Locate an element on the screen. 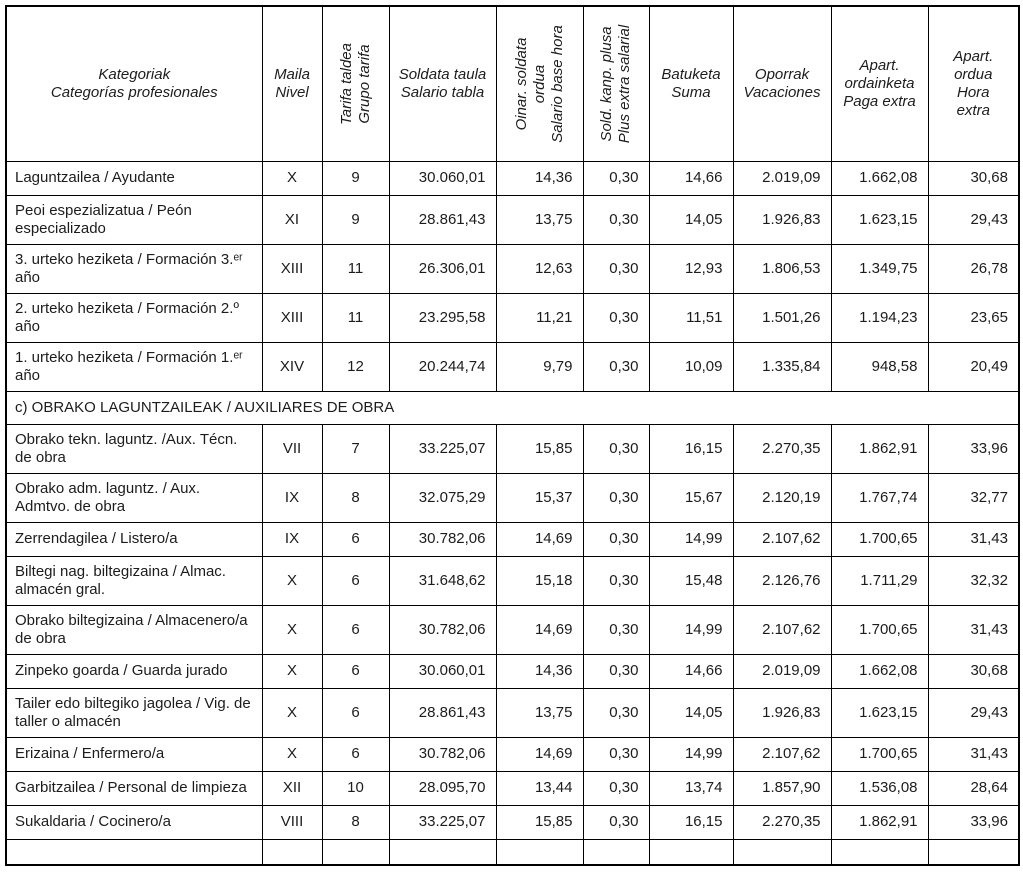  col-header-salary-plus-line: Sold. kanp. plusa is located at coordinates (606, 84).